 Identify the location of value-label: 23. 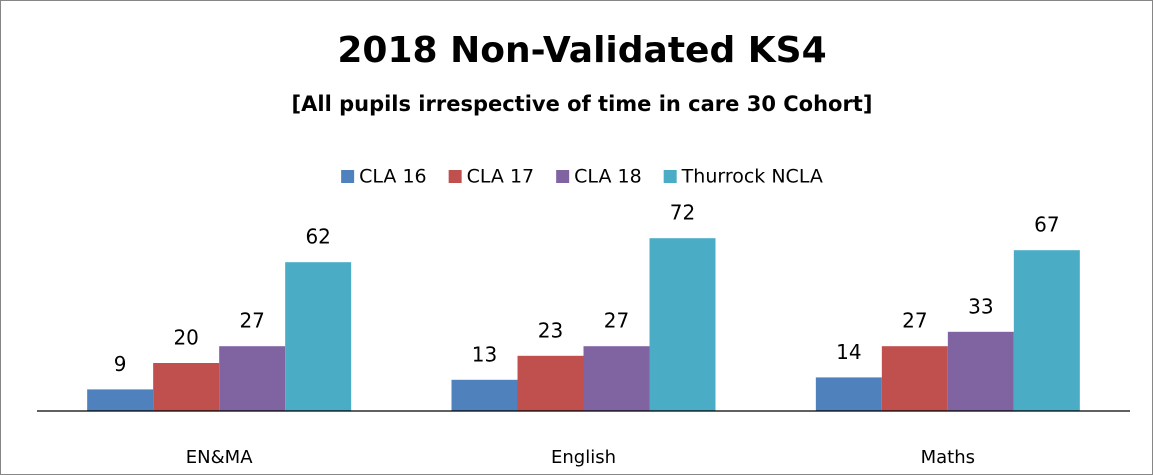
(550, 330).